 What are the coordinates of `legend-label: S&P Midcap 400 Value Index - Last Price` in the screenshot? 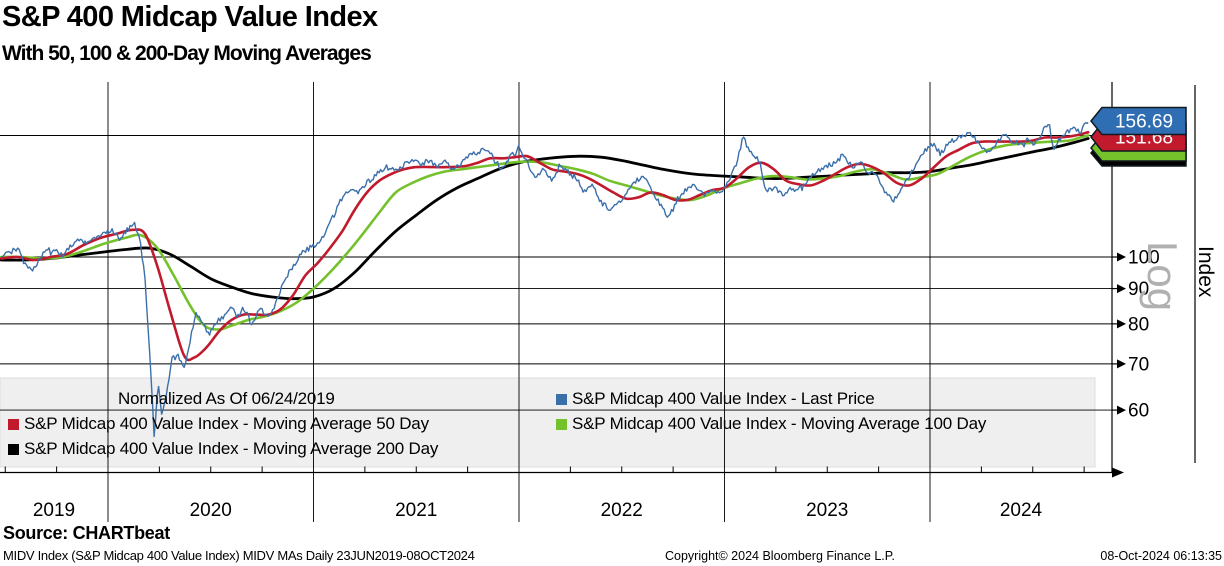 It's located at (723, 398).